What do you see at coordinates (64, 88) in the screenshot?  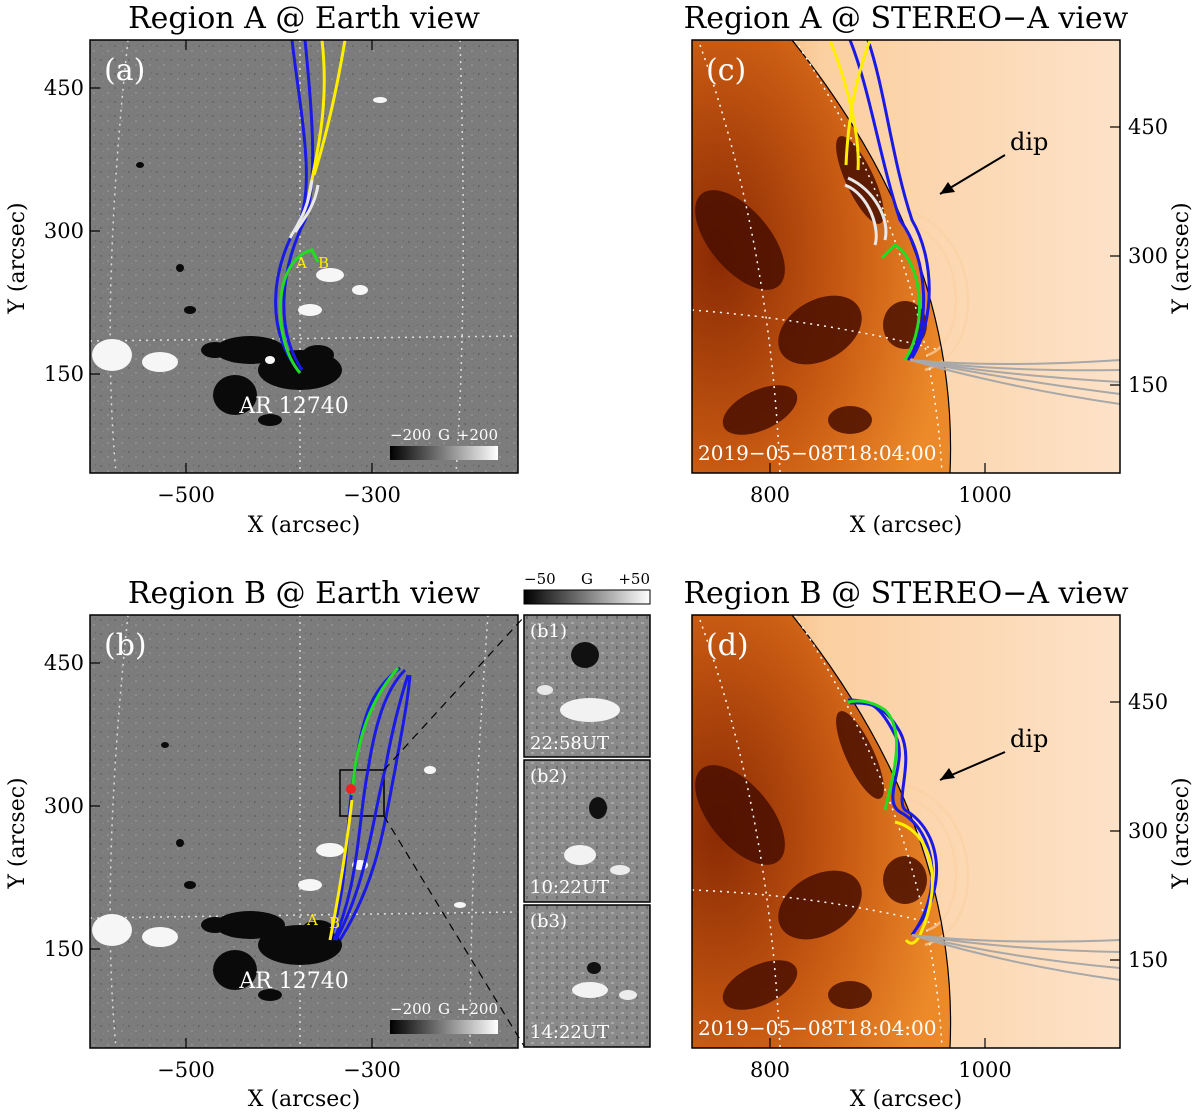 I see `panel-a-ytick-0: 450` at bounding box center [64, 88].